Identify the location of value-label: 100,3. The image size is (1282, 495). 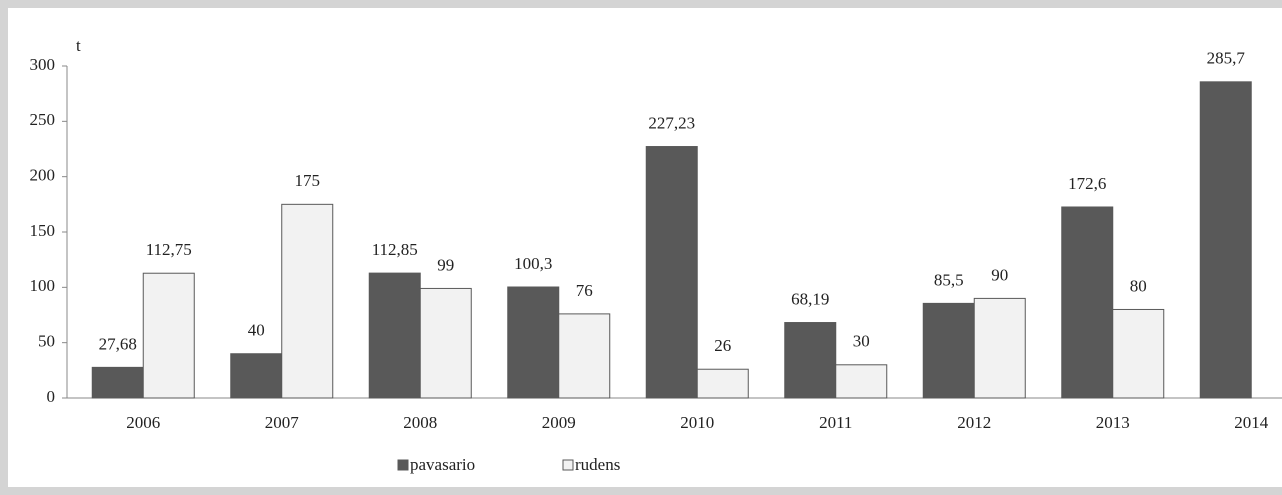
(533, 263).